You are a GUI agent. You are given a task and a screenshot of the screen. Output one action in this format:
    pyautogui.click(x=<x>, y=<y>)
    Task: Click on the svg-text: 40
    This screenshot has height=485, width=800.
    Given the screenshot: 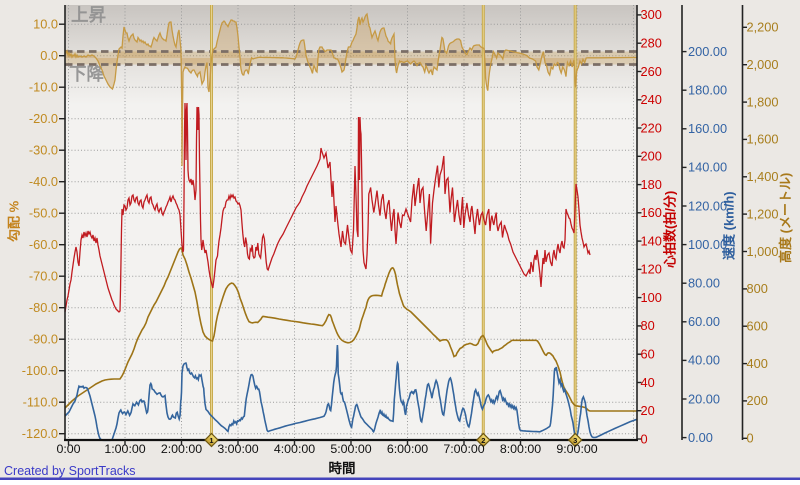 What is the action you would take?
    pyautogui.click(x=648, y=382)
    